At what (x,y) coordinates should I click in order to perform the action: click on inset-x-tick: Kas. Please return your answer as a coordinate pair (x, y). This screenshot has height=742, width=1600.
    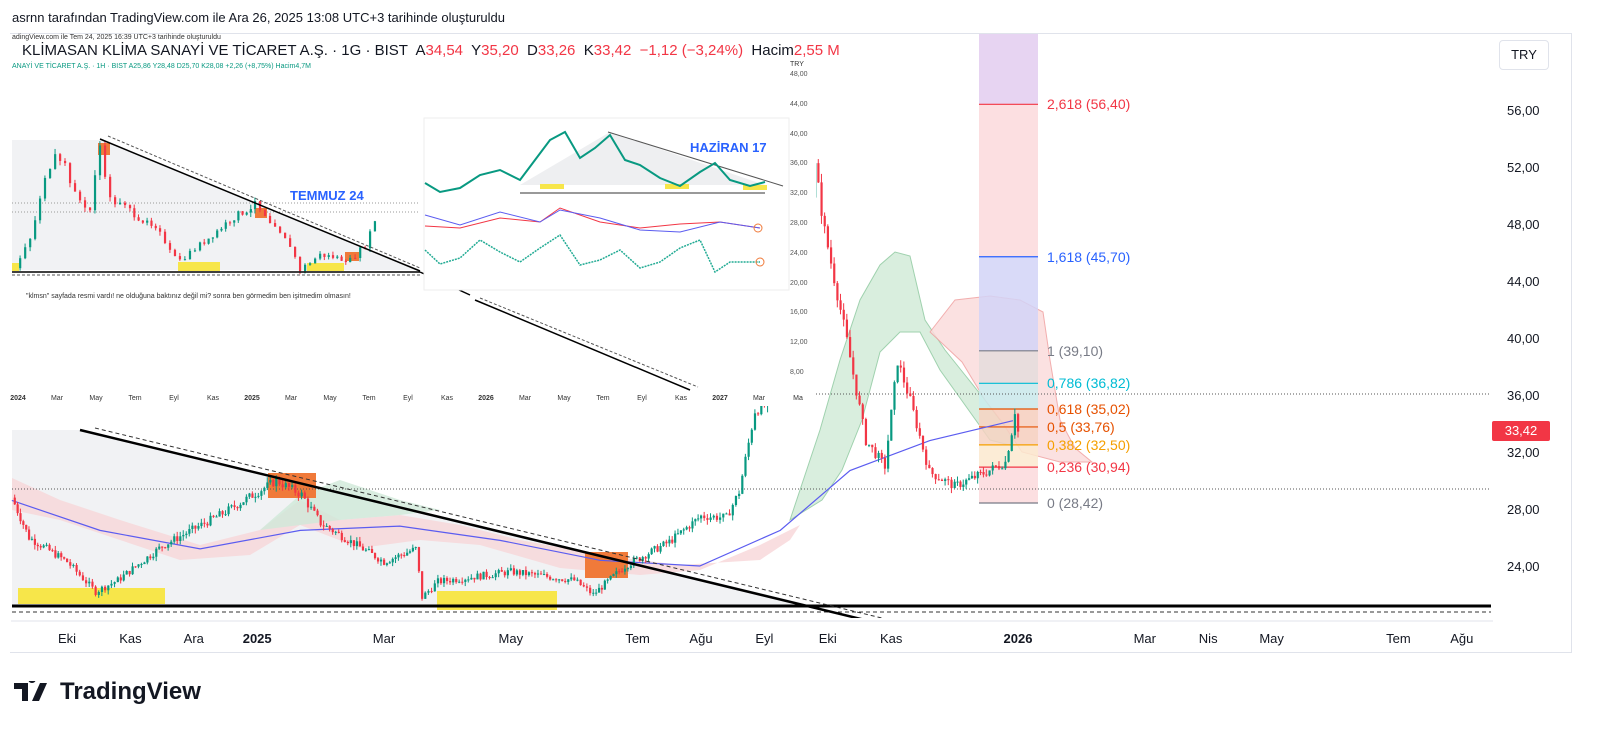
    Looking at the image, I should click on (213, 398).